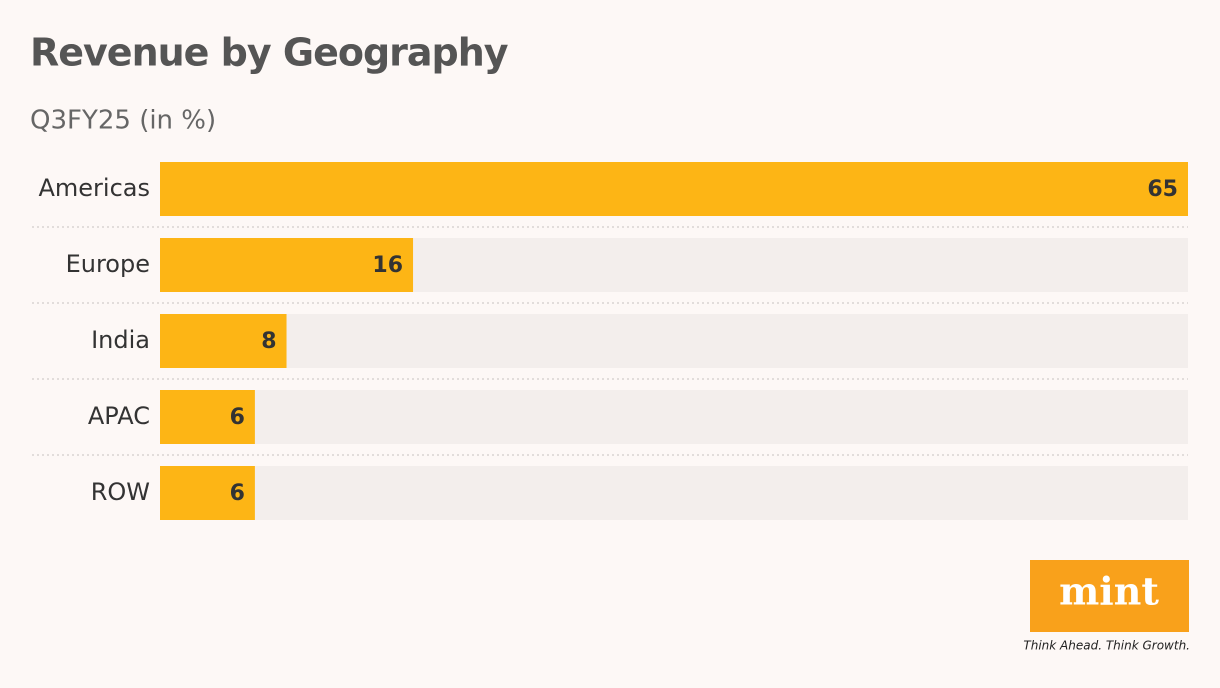 This screenshot has height=688, width=1220. What do you see at coordinates (120, 492) in the screenshot?
I see `category-label: ROW` at bounding box center [120, 492].